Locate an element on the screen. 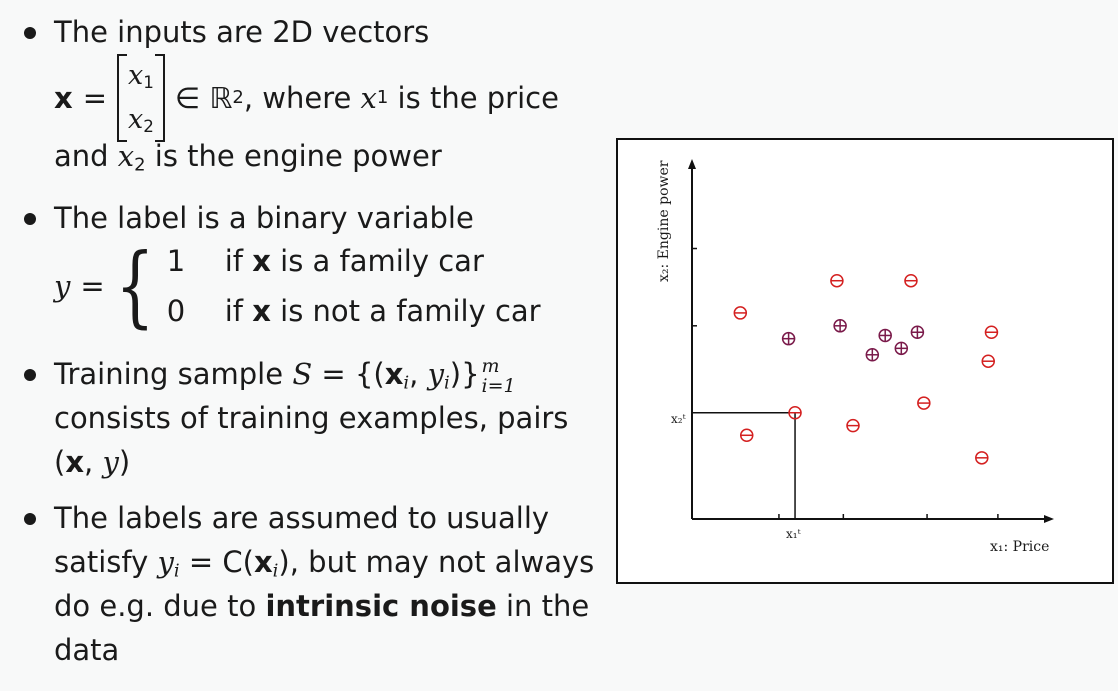  sample-yi-sub: i is located at coordinates (447, 383).